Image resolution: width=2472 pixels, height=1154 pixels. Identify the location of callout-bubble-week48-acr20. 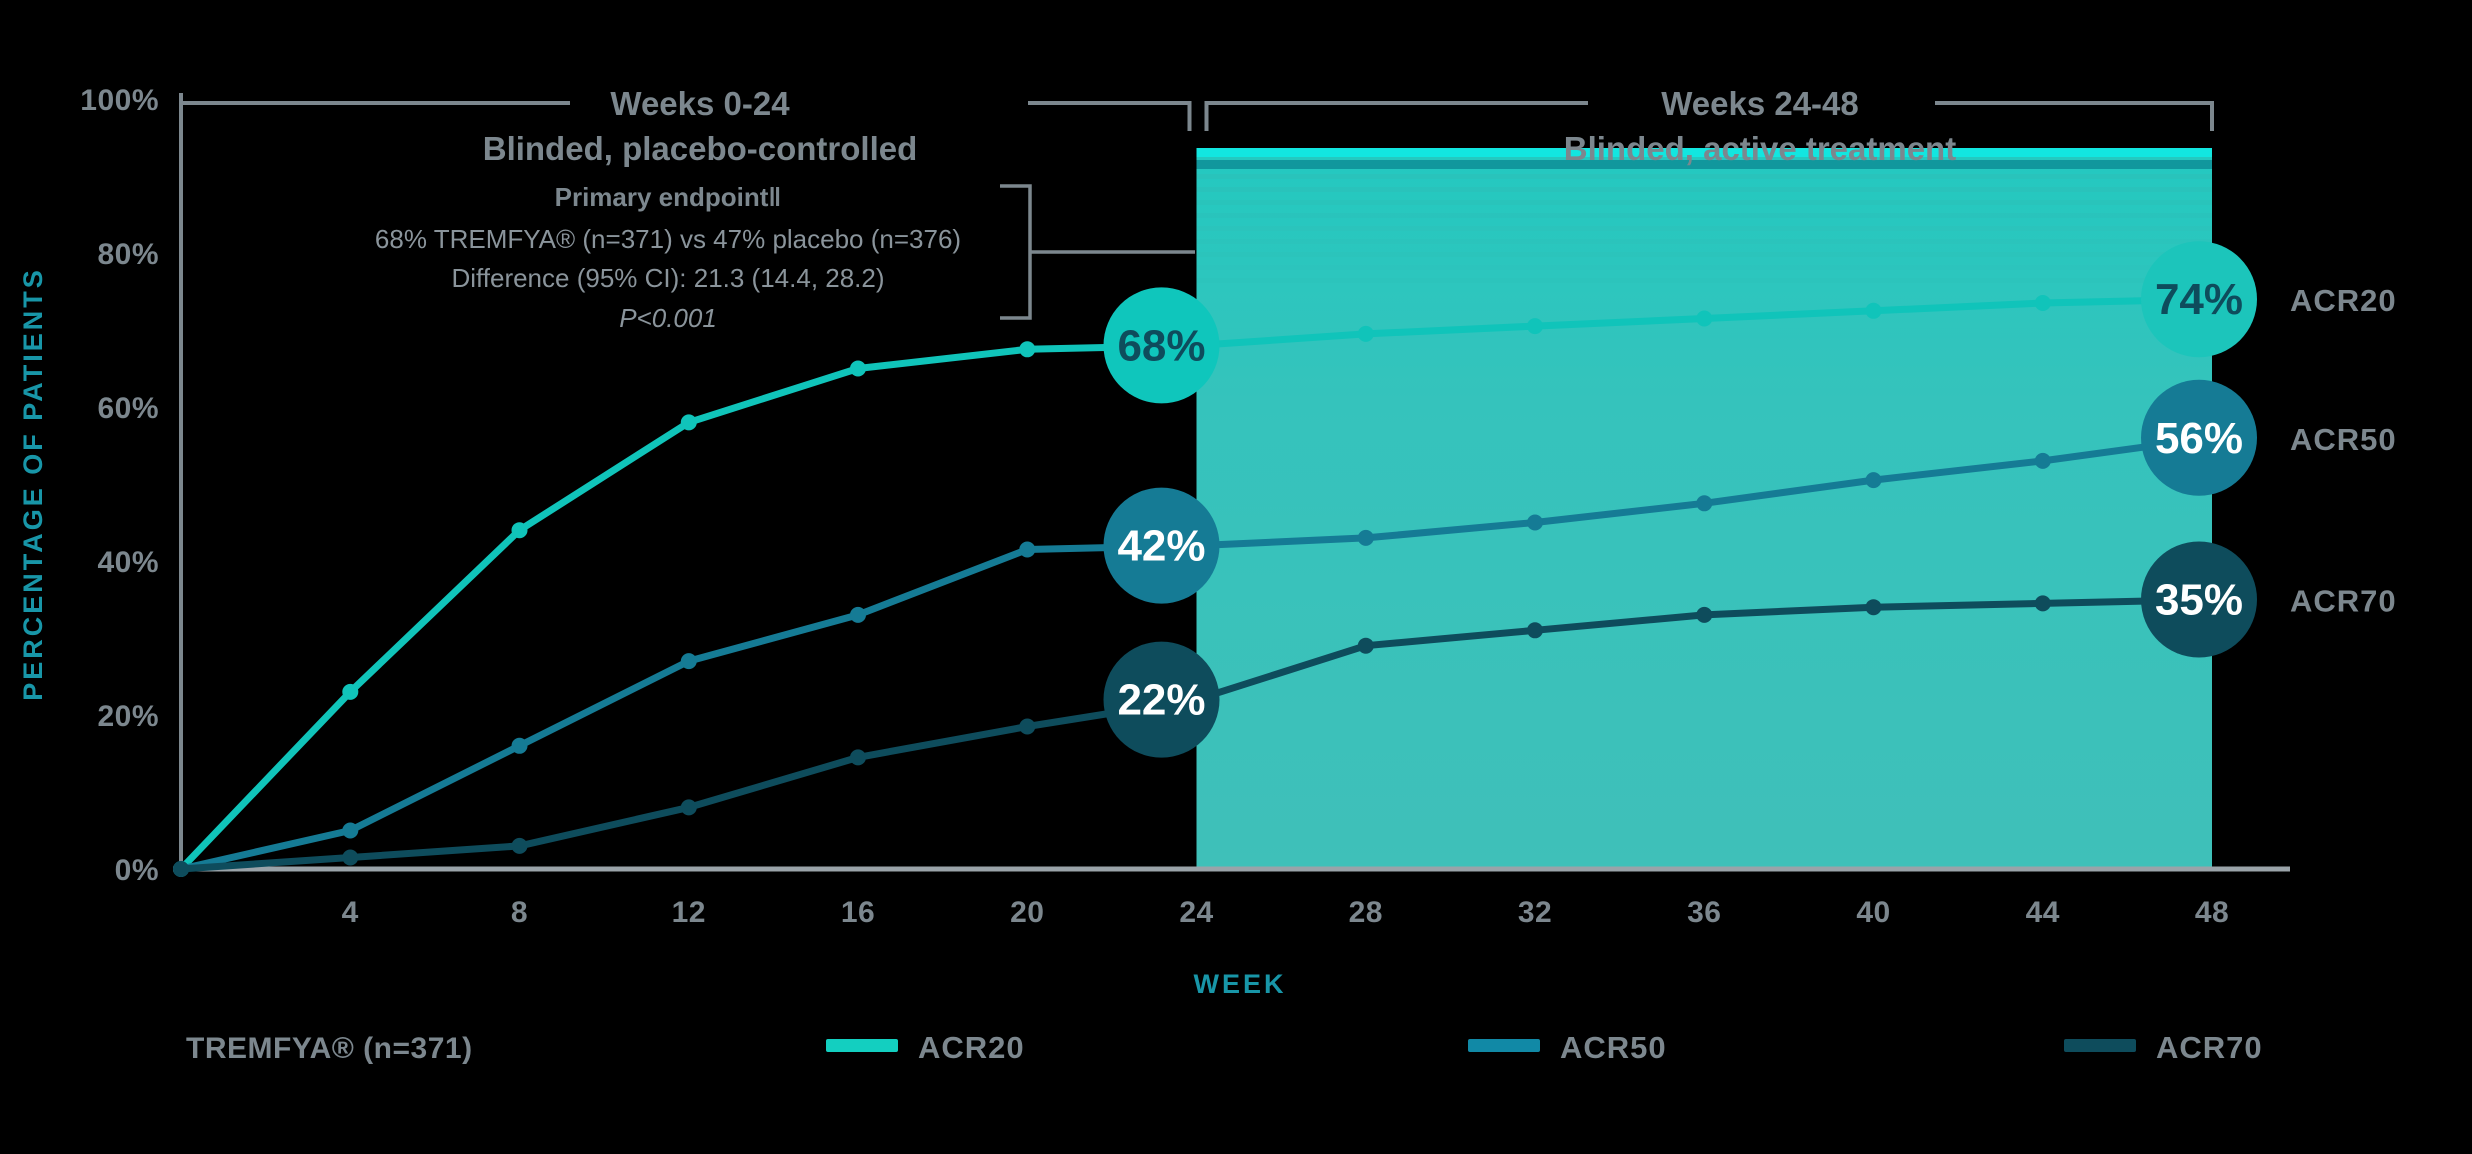
(2199, 299).